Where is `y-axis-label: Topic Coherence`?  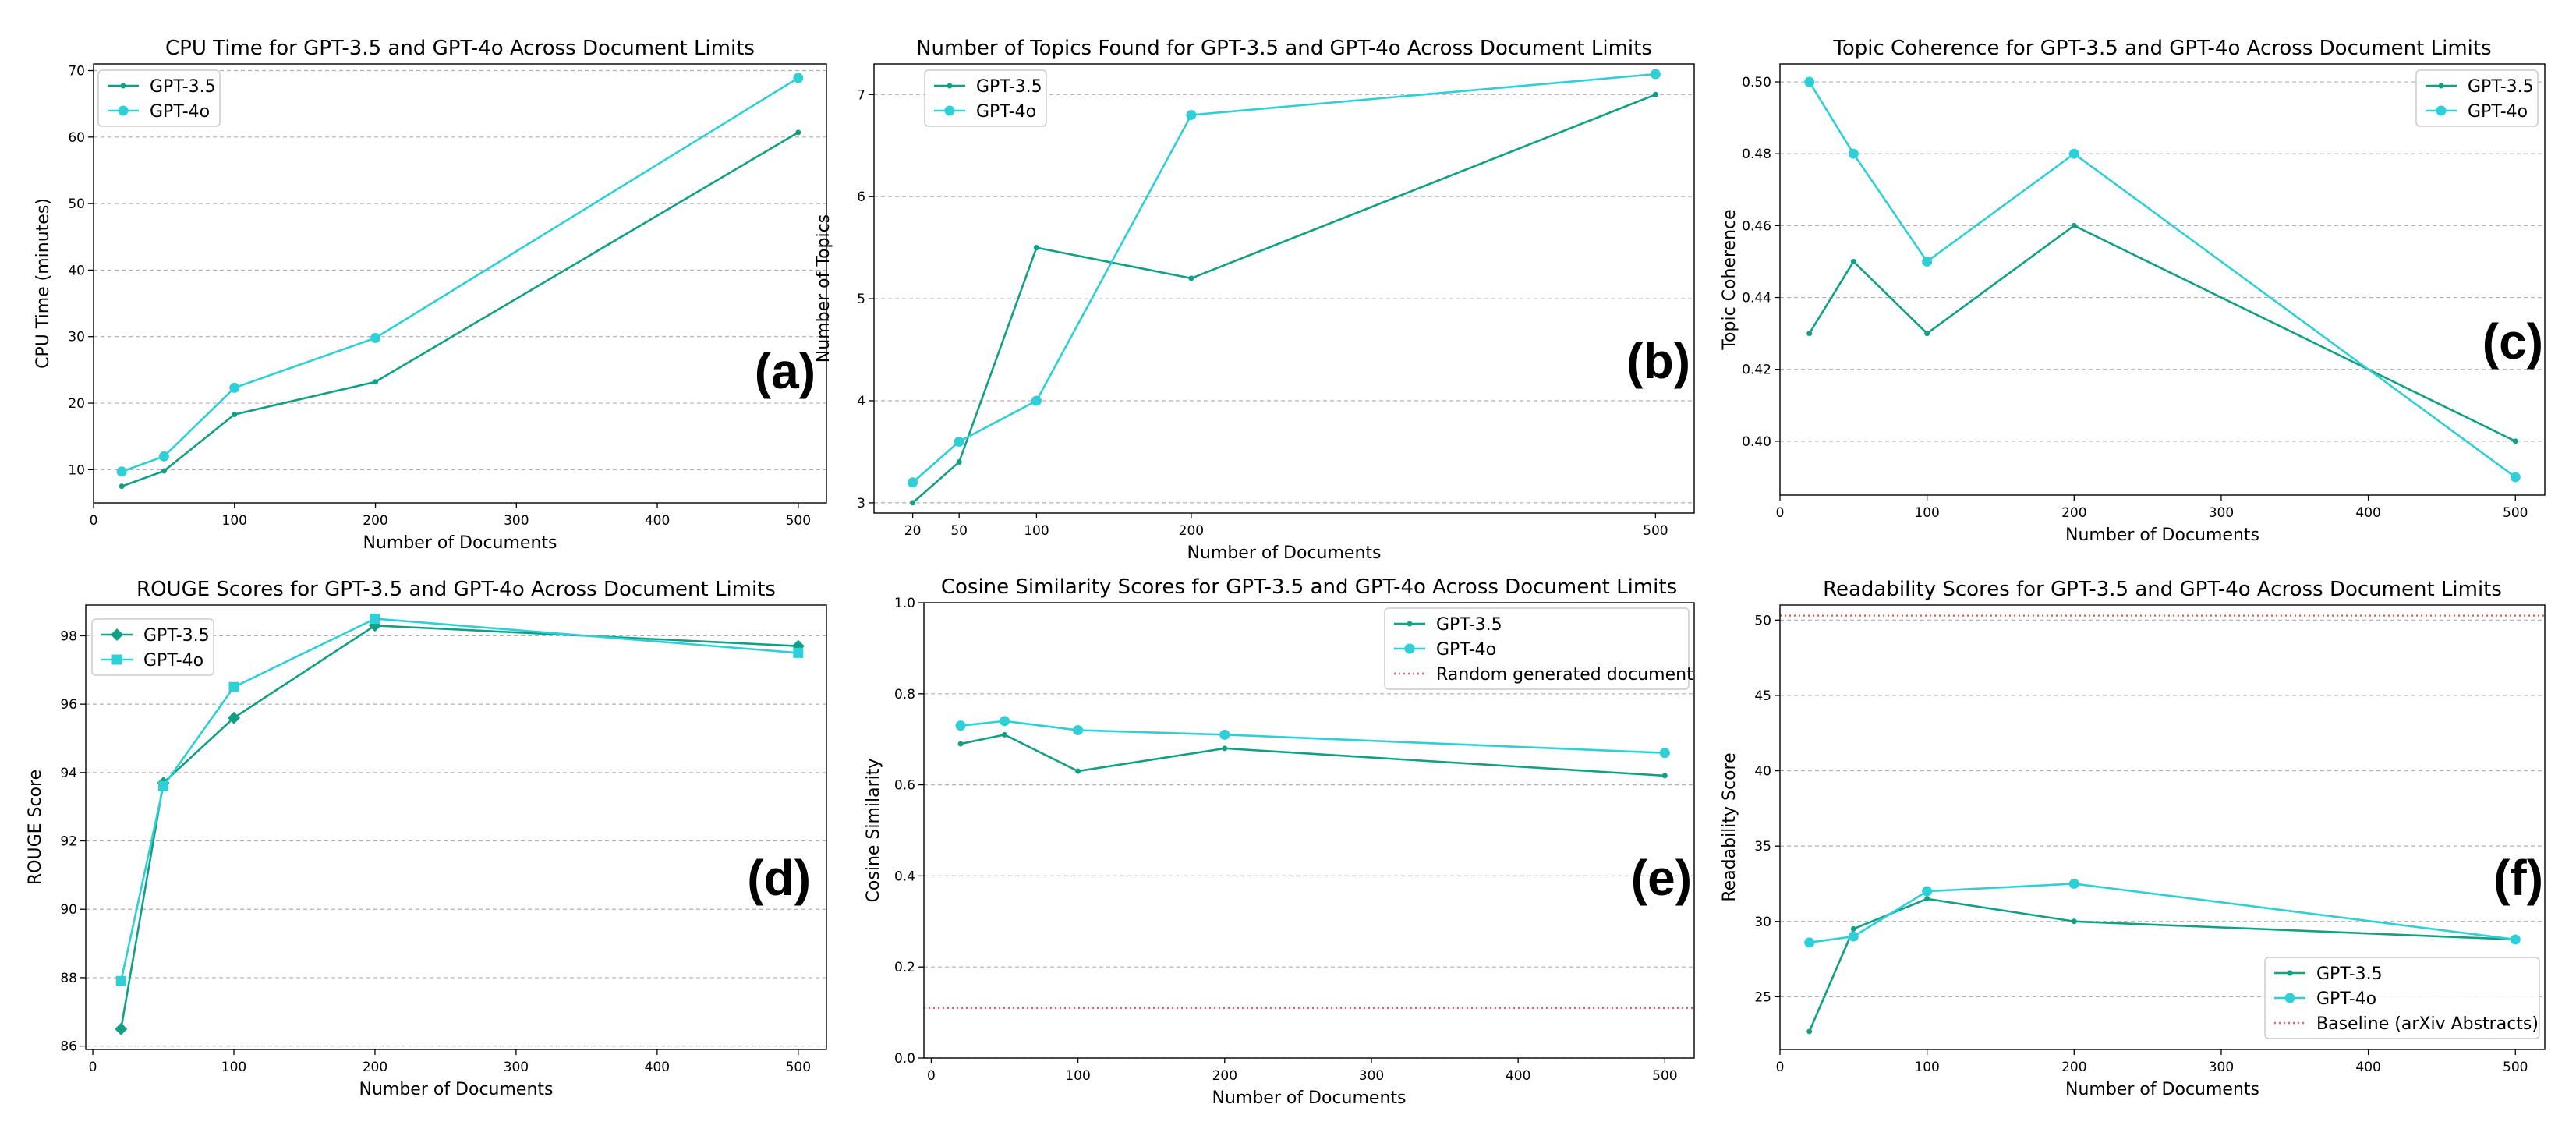 y-axis-label: Topic Coherence is located at coordinates (1729, 279).